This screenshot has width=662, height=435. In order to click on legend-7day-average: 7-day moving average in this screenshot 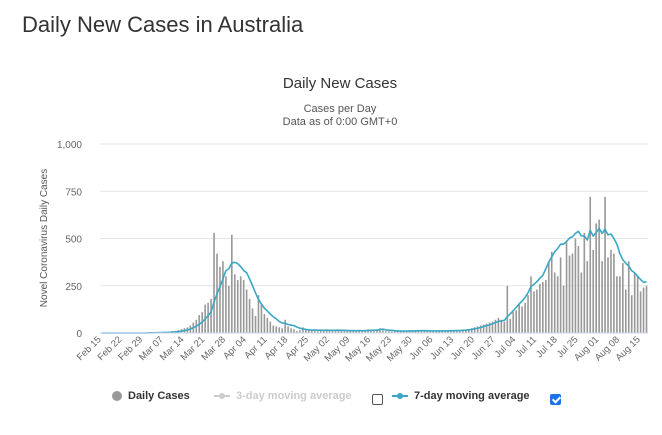, I will do `click(461, 396)`.